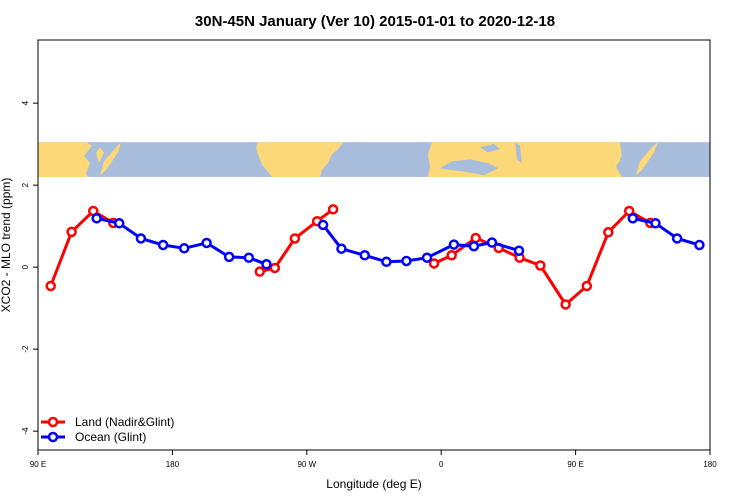 The height and width of the screenshot is (500, 750). Describe the element at coordinates (25, 349) in the screenshot. I see `y-tick-label: -2` at that location.